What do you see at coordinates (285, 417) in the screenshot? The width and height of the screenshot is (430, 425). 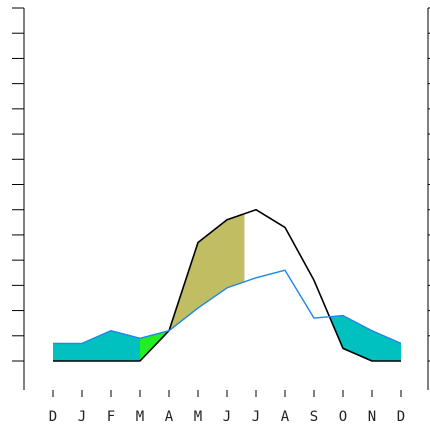 I see `x-tick-label-8: A` at bounding box center [285, 417].